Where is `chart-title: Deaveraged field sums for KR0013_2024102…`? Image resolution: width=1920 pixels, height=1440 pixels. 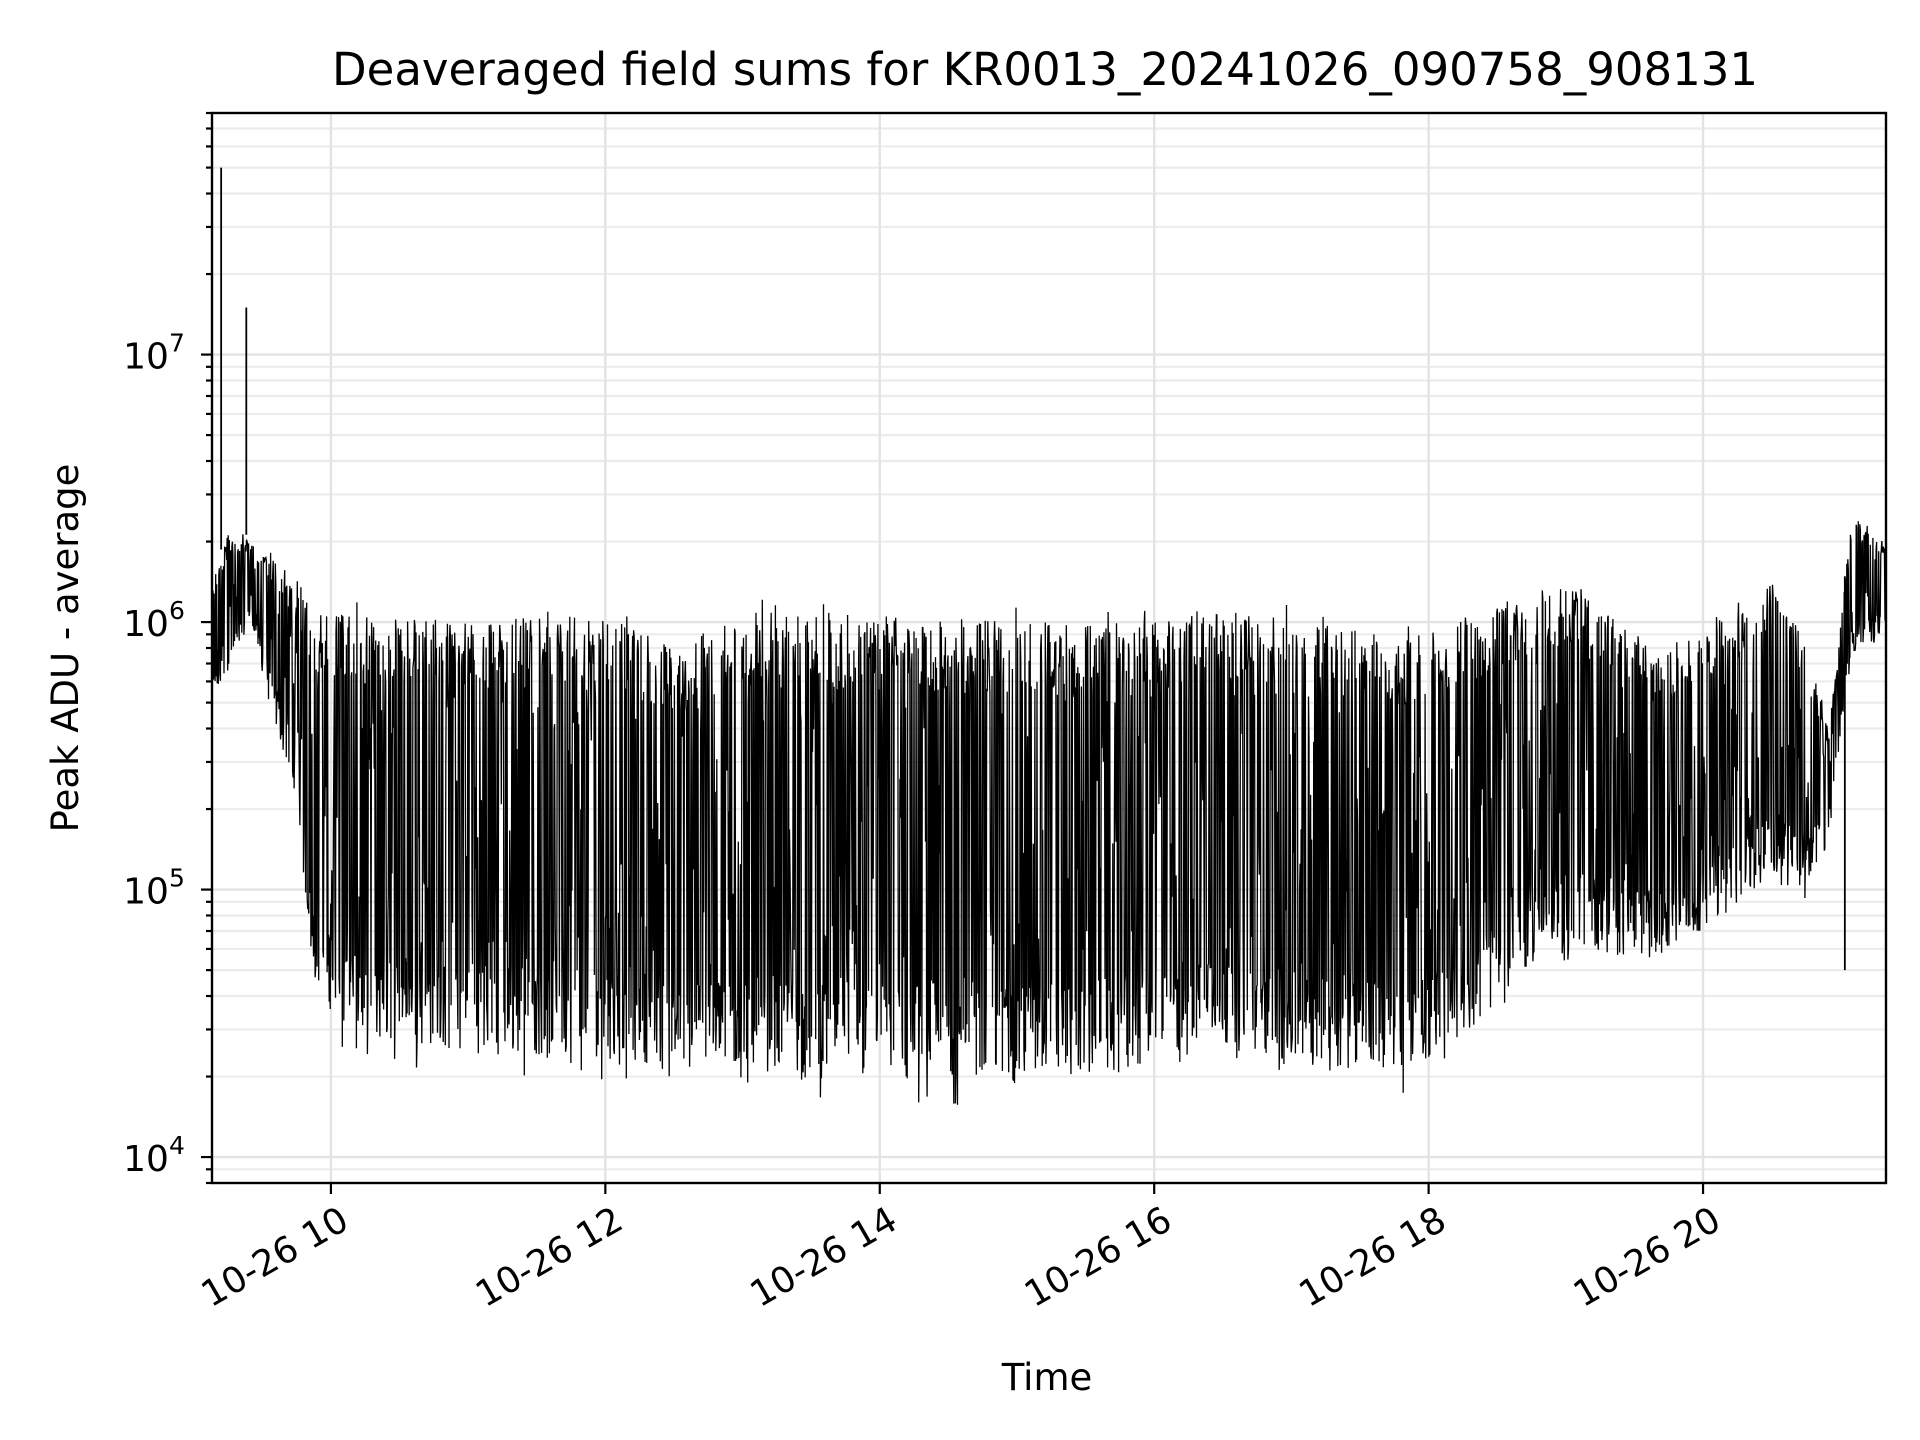 chart-title: Deaveraged field sums for KR0013_2024102… is located at coordinates (1045, 69).